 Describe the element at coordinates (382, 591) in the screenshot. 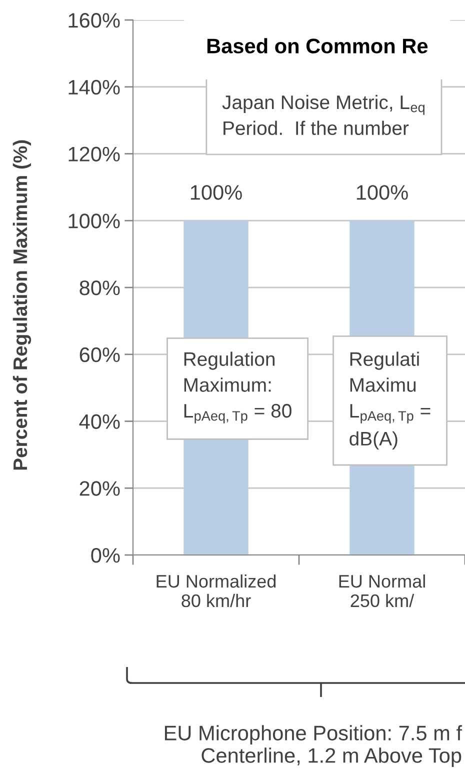

I see `x-tick-label: EU Normal 250 km/` at that location.